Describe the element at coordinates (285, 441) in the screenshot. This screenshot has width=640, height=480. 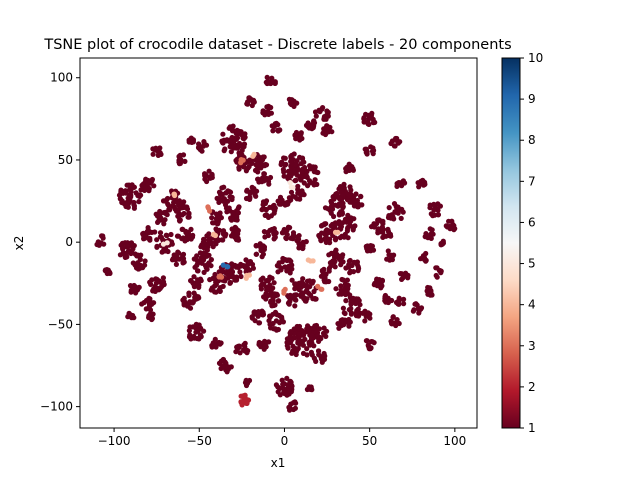
I see `x-tick-label: 0` at that location.